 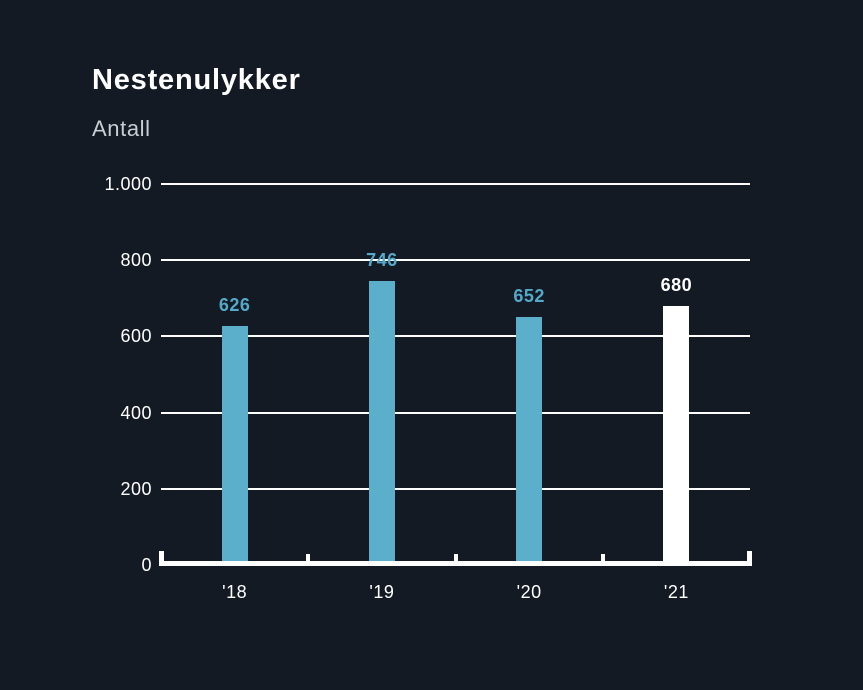 I want to click on x-axis-tick-label: '21, so click(x=676, y=592).